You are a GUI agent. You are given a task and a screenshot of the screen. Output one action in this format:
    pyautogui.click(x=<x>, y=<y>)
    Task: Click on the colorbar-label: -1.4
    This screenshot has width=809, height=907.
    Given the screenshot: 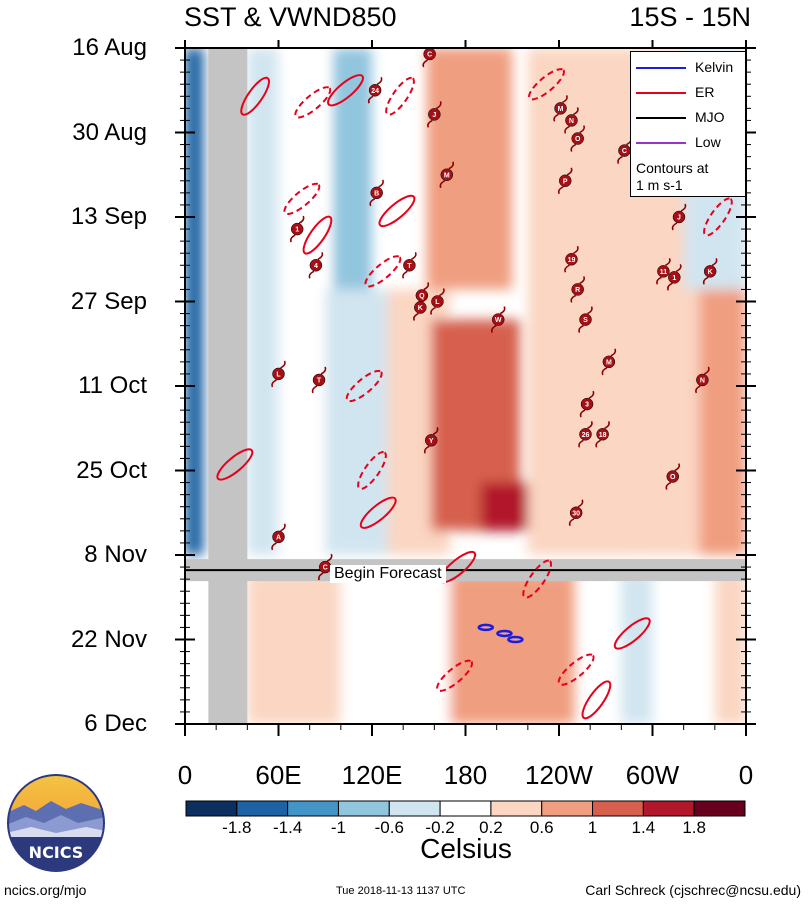 What is the action you would take?
    pyautogui.click(x=287, y=827)
    